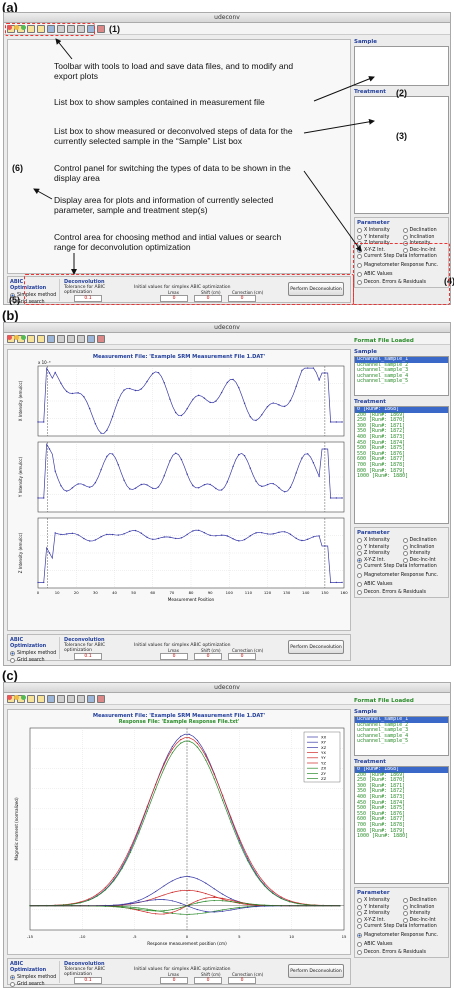 This screenshot has width=454, height=990. What do you see at coordinates (91, 698) in the screenshot?
I see `export-icon` at bounding box center [91, 698].